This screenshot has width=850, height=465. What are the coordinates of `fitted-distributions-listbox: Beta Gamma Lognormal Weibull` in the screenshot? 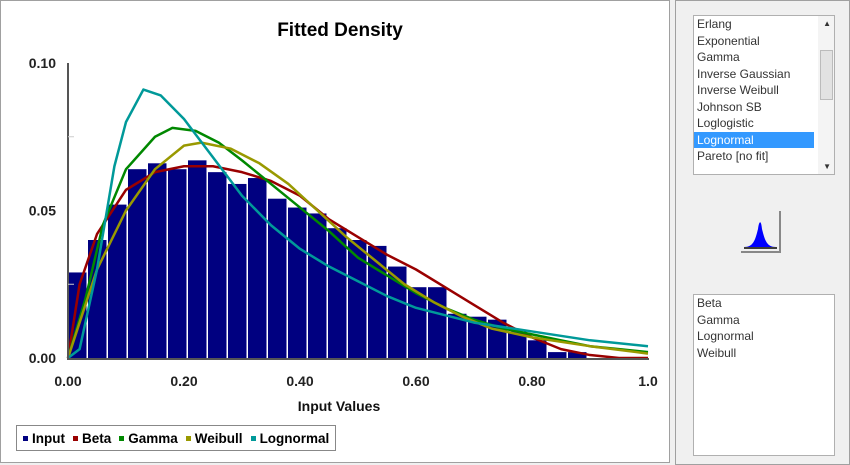 It's located at (764, 375).